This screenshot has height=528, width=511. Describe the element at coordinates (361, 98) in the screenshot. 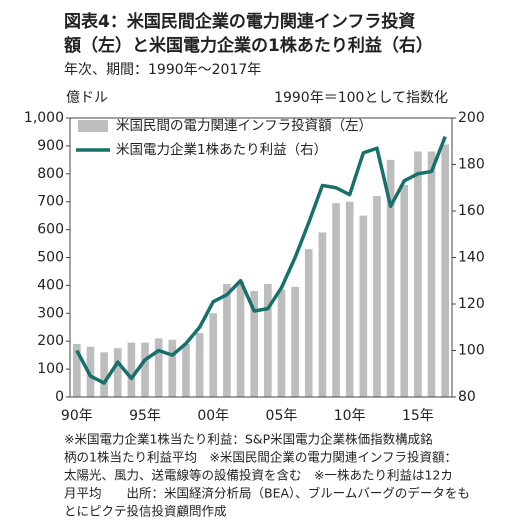

I see `y2-axis-label: 1990年＝100として指数化` at that location.